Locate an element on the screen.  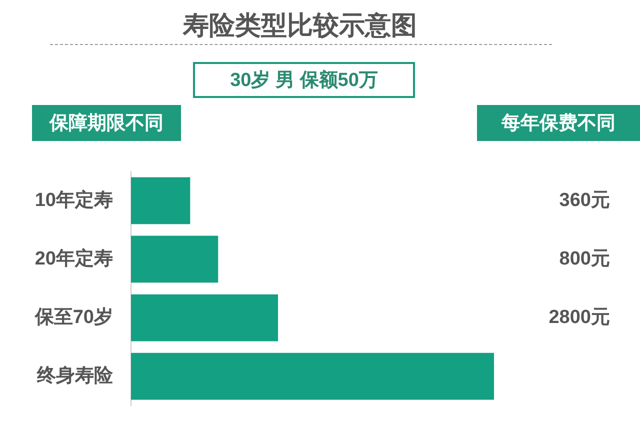
y-tick-label: 10年定寿 is located at coordinates (73, 199).